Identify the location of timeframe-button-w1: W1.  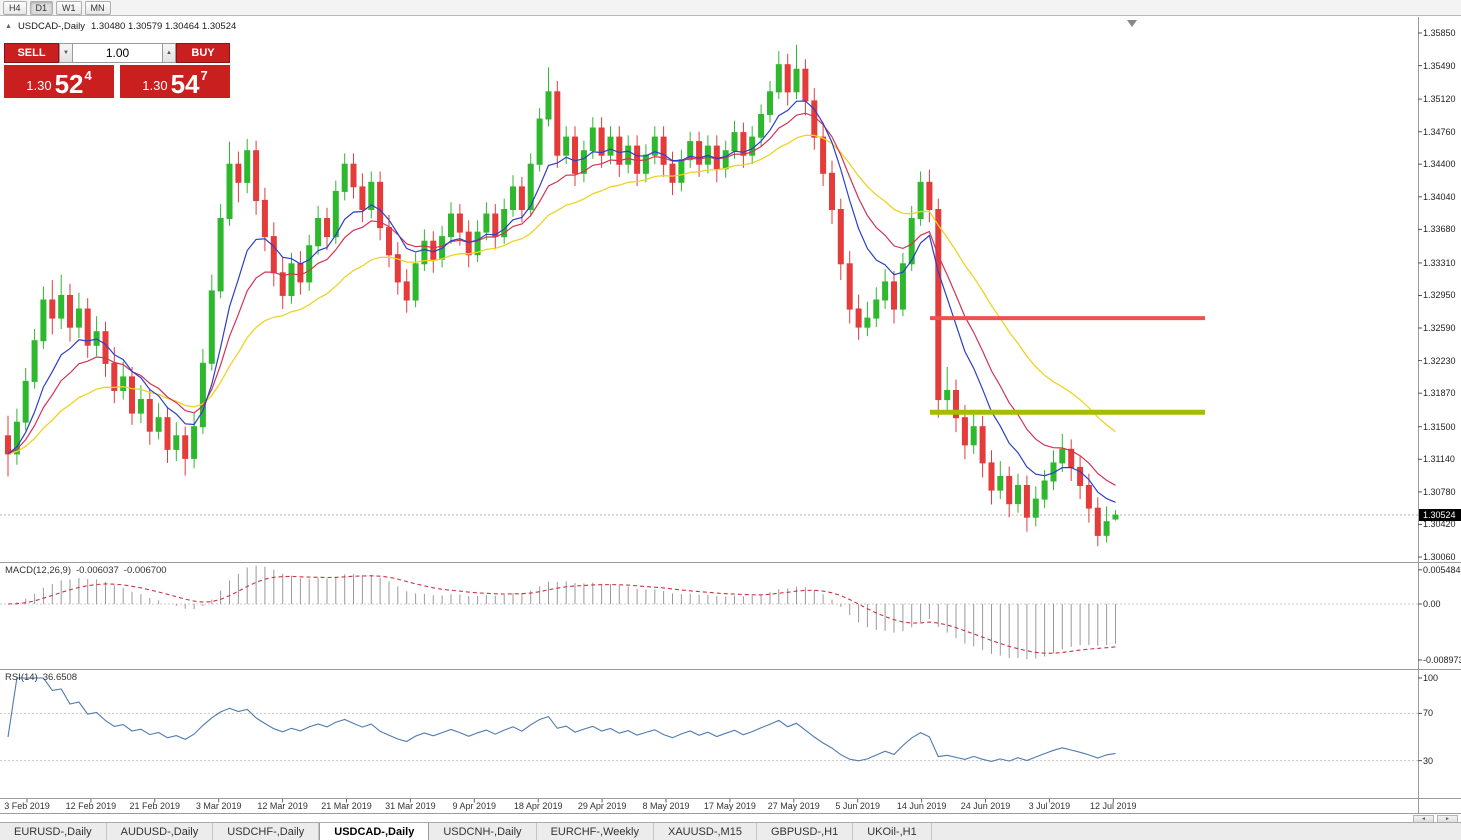
(69, 7).